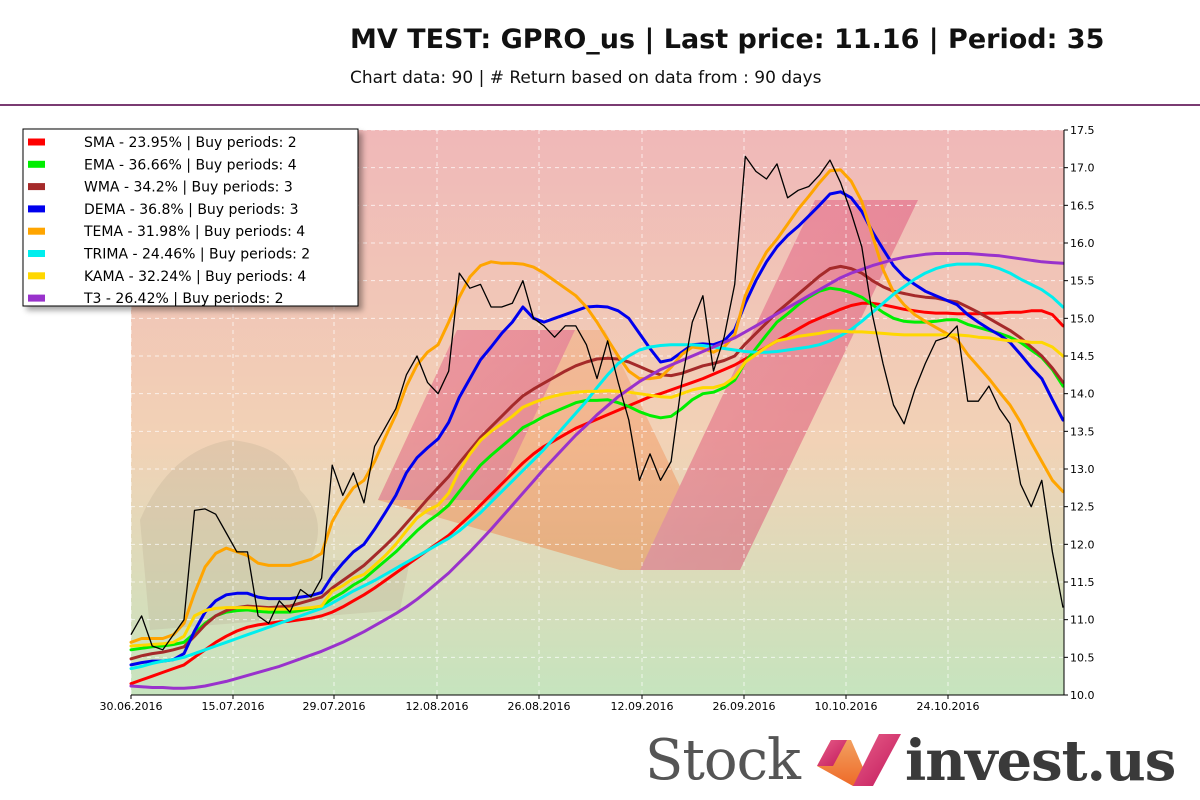  Describe the element at coordinates (196, 255) in the screenshot. I see `legend-label: TRIMA - 24.46% | Buy periods: 2` at that location.